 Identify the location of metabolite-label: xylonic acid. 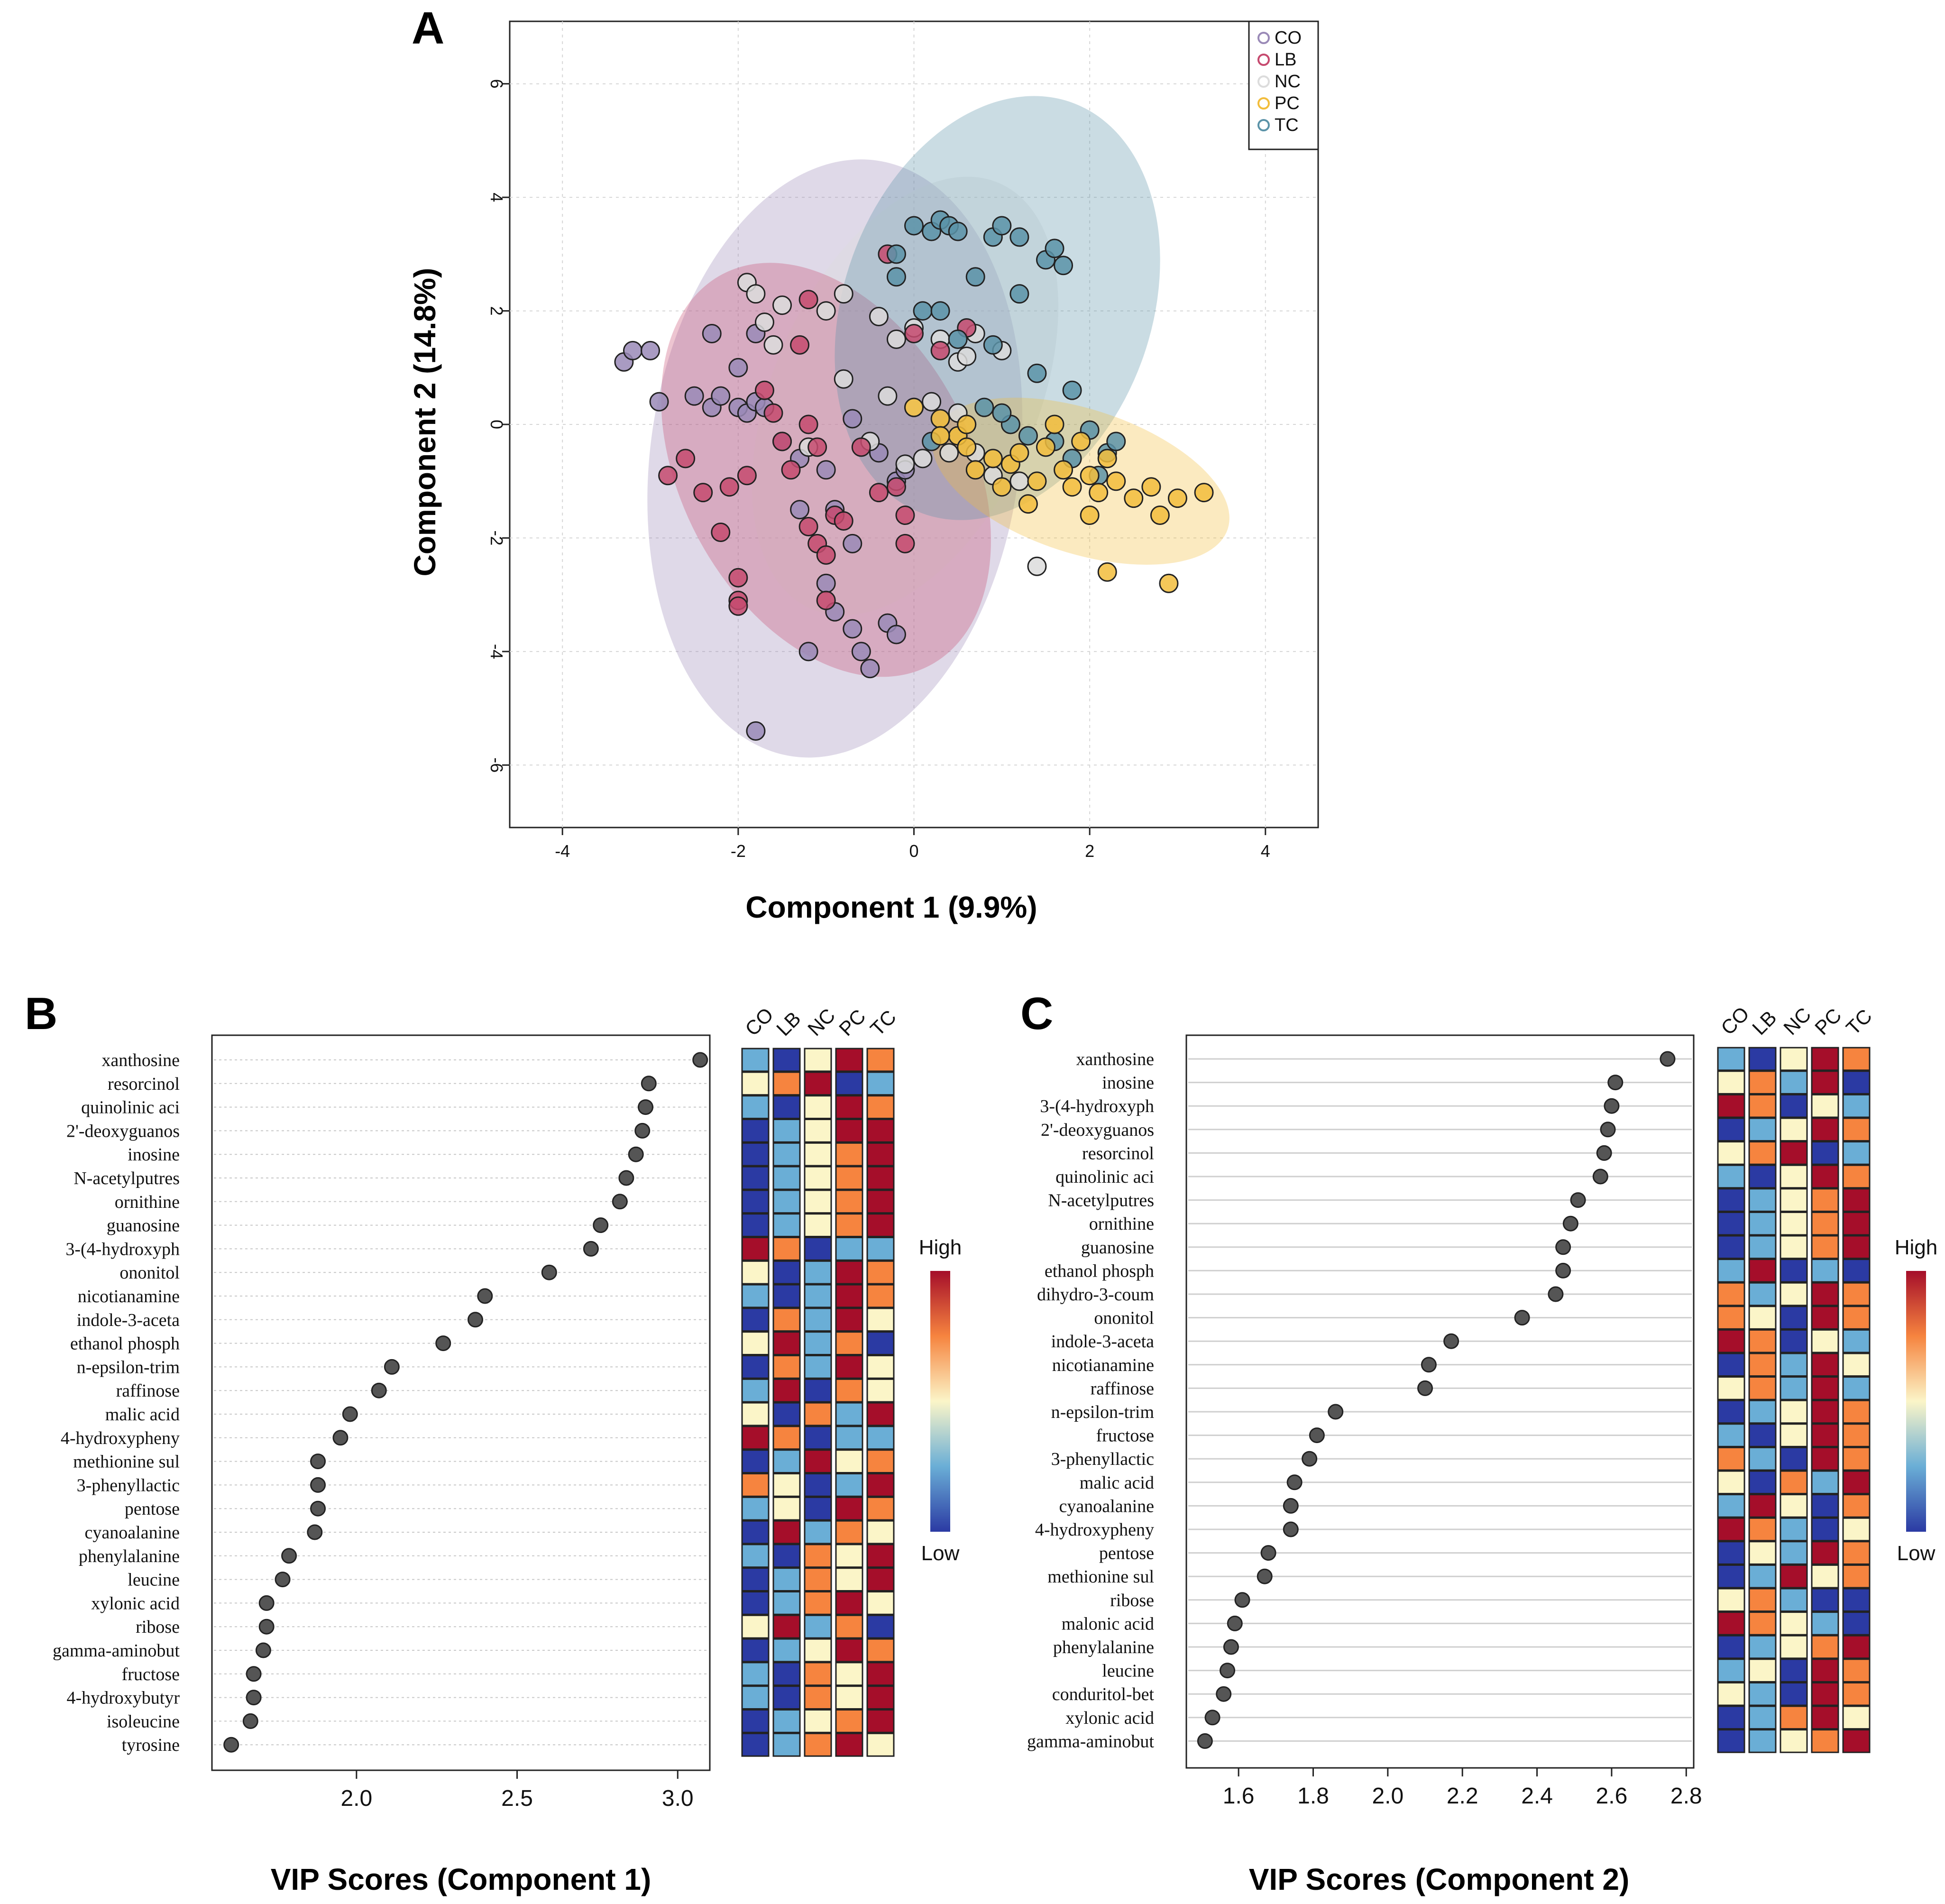
(1109, 1718).